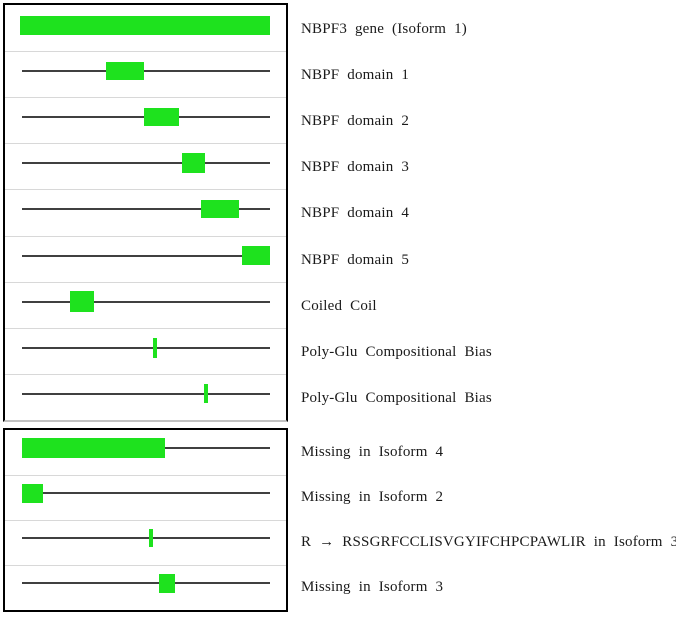  Describe the element at coordinates (82, 302) in the screenshot. I see `feature-coiled-coil` at that location.